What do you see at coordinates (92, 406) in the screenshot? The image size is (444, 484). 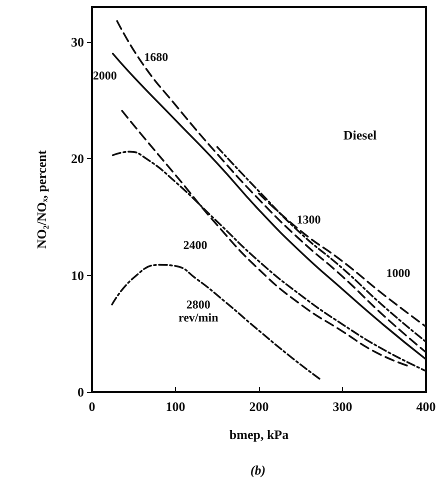 I see `x-tick-label: 0` at bounding box center [92, 406].